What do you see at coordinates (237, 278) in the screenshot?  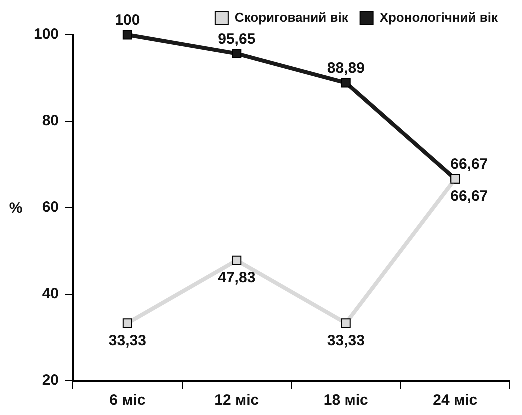 I see `data-label: 47,83` at bounding box center [237, 278].